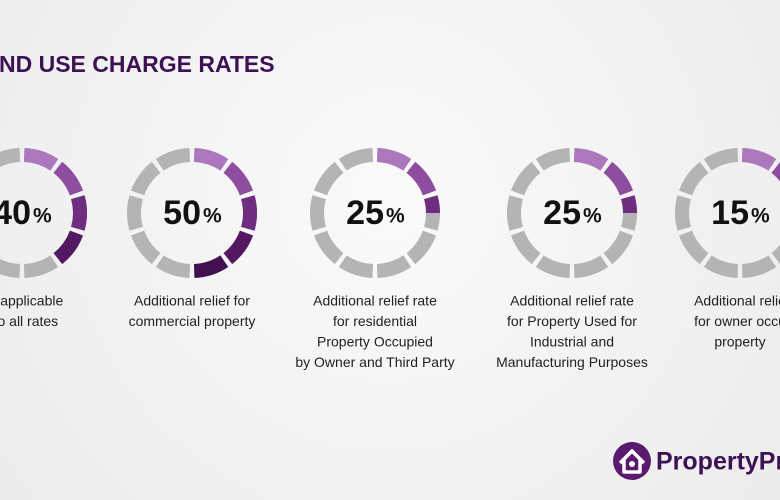 Image resolution: width=780 pixels, height=500 pixels. What do you see at coordinates (31, 301) in the screenshot?
I see `category-label: ral applicable` at bounding box center [31, 301].